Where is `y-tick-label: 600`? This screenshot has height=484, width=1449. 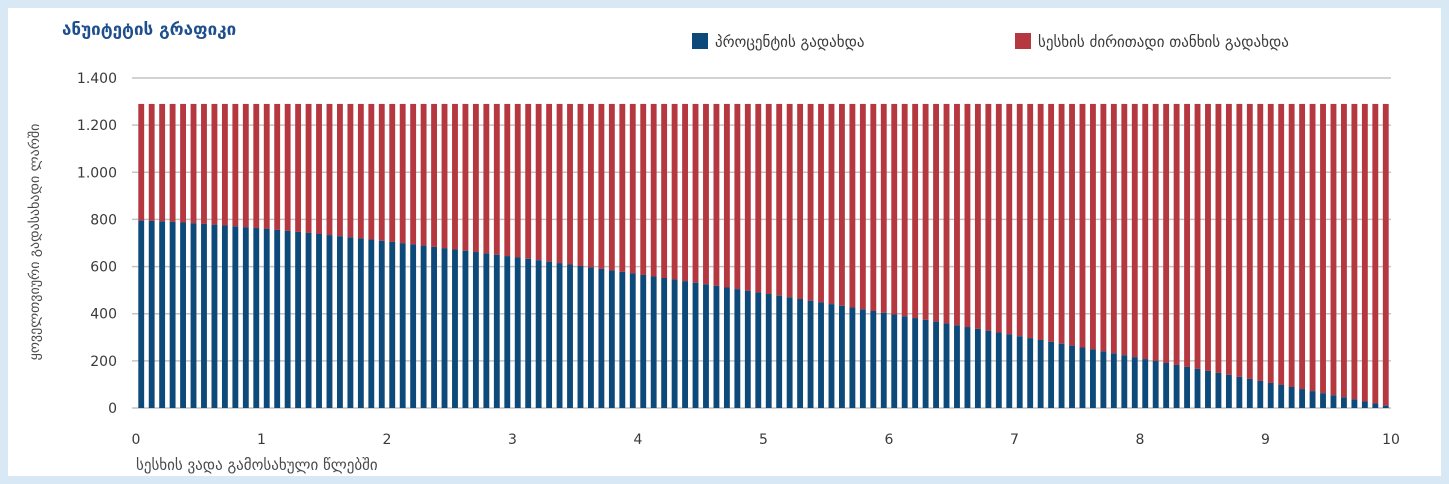
y-tick-label: 600 is located at coordinates (103, 268).